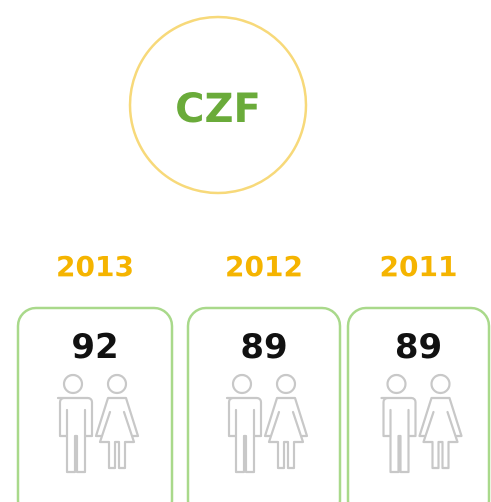 The height and width of the screenshot is (502, 491). I want to click on value: 92, so click(94, 347).